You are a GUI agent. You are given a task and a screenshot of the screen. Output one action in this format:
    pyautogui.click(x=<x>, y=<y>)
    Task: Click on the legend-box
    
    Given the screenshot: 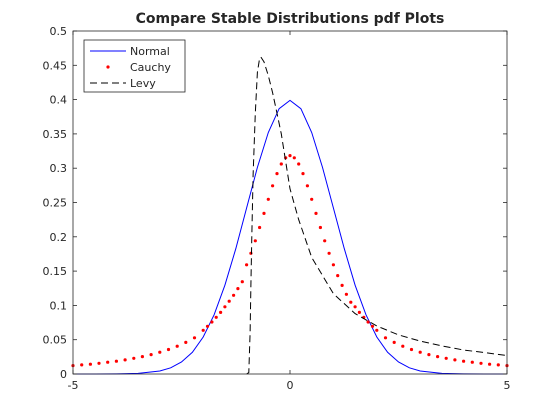 What is the action you would take?
    pyautogui.click(x=134, y=66)
    